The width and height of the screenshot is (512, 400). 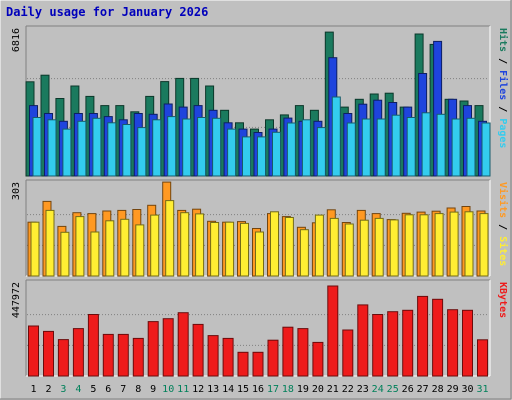 I want to click on x-tick-label: 13, so click(x=213, y=389).